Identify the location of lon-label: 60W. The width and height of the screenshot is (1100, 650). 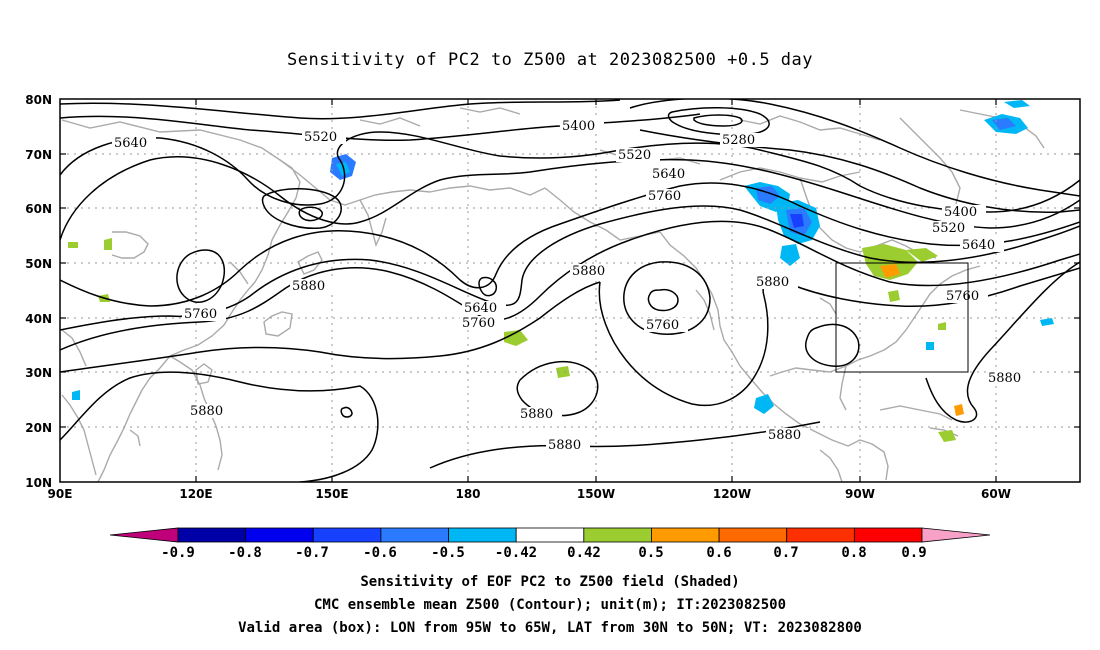
(996, 494).